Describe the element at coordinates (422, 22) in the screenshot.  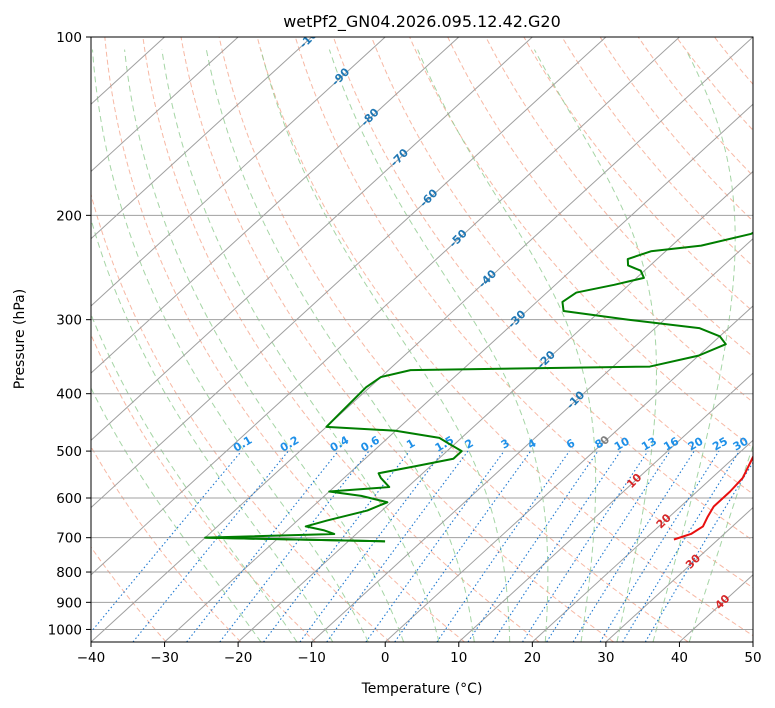
I see `chart-title: wetPf2_GN04.2026.095.12.42.G20` at that location.